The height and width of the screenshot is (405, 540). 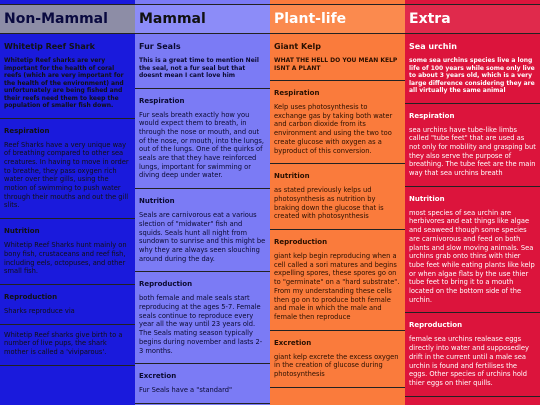 What do you see at coordinates (202, 19) in the screenshot?
I see `column-title: Mammal` at bounding box center [202, 19].